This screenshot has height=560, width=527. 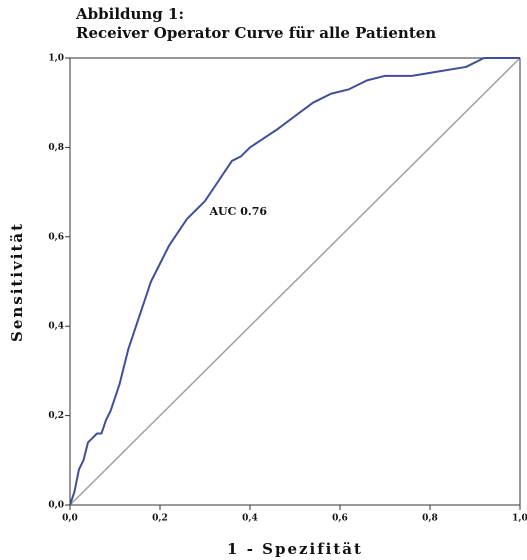 What do you see at coordinates (295, 549) in the screenshot?
I see `x-axis-label: 1 - Spezifität` at bounding box center [295, 549].